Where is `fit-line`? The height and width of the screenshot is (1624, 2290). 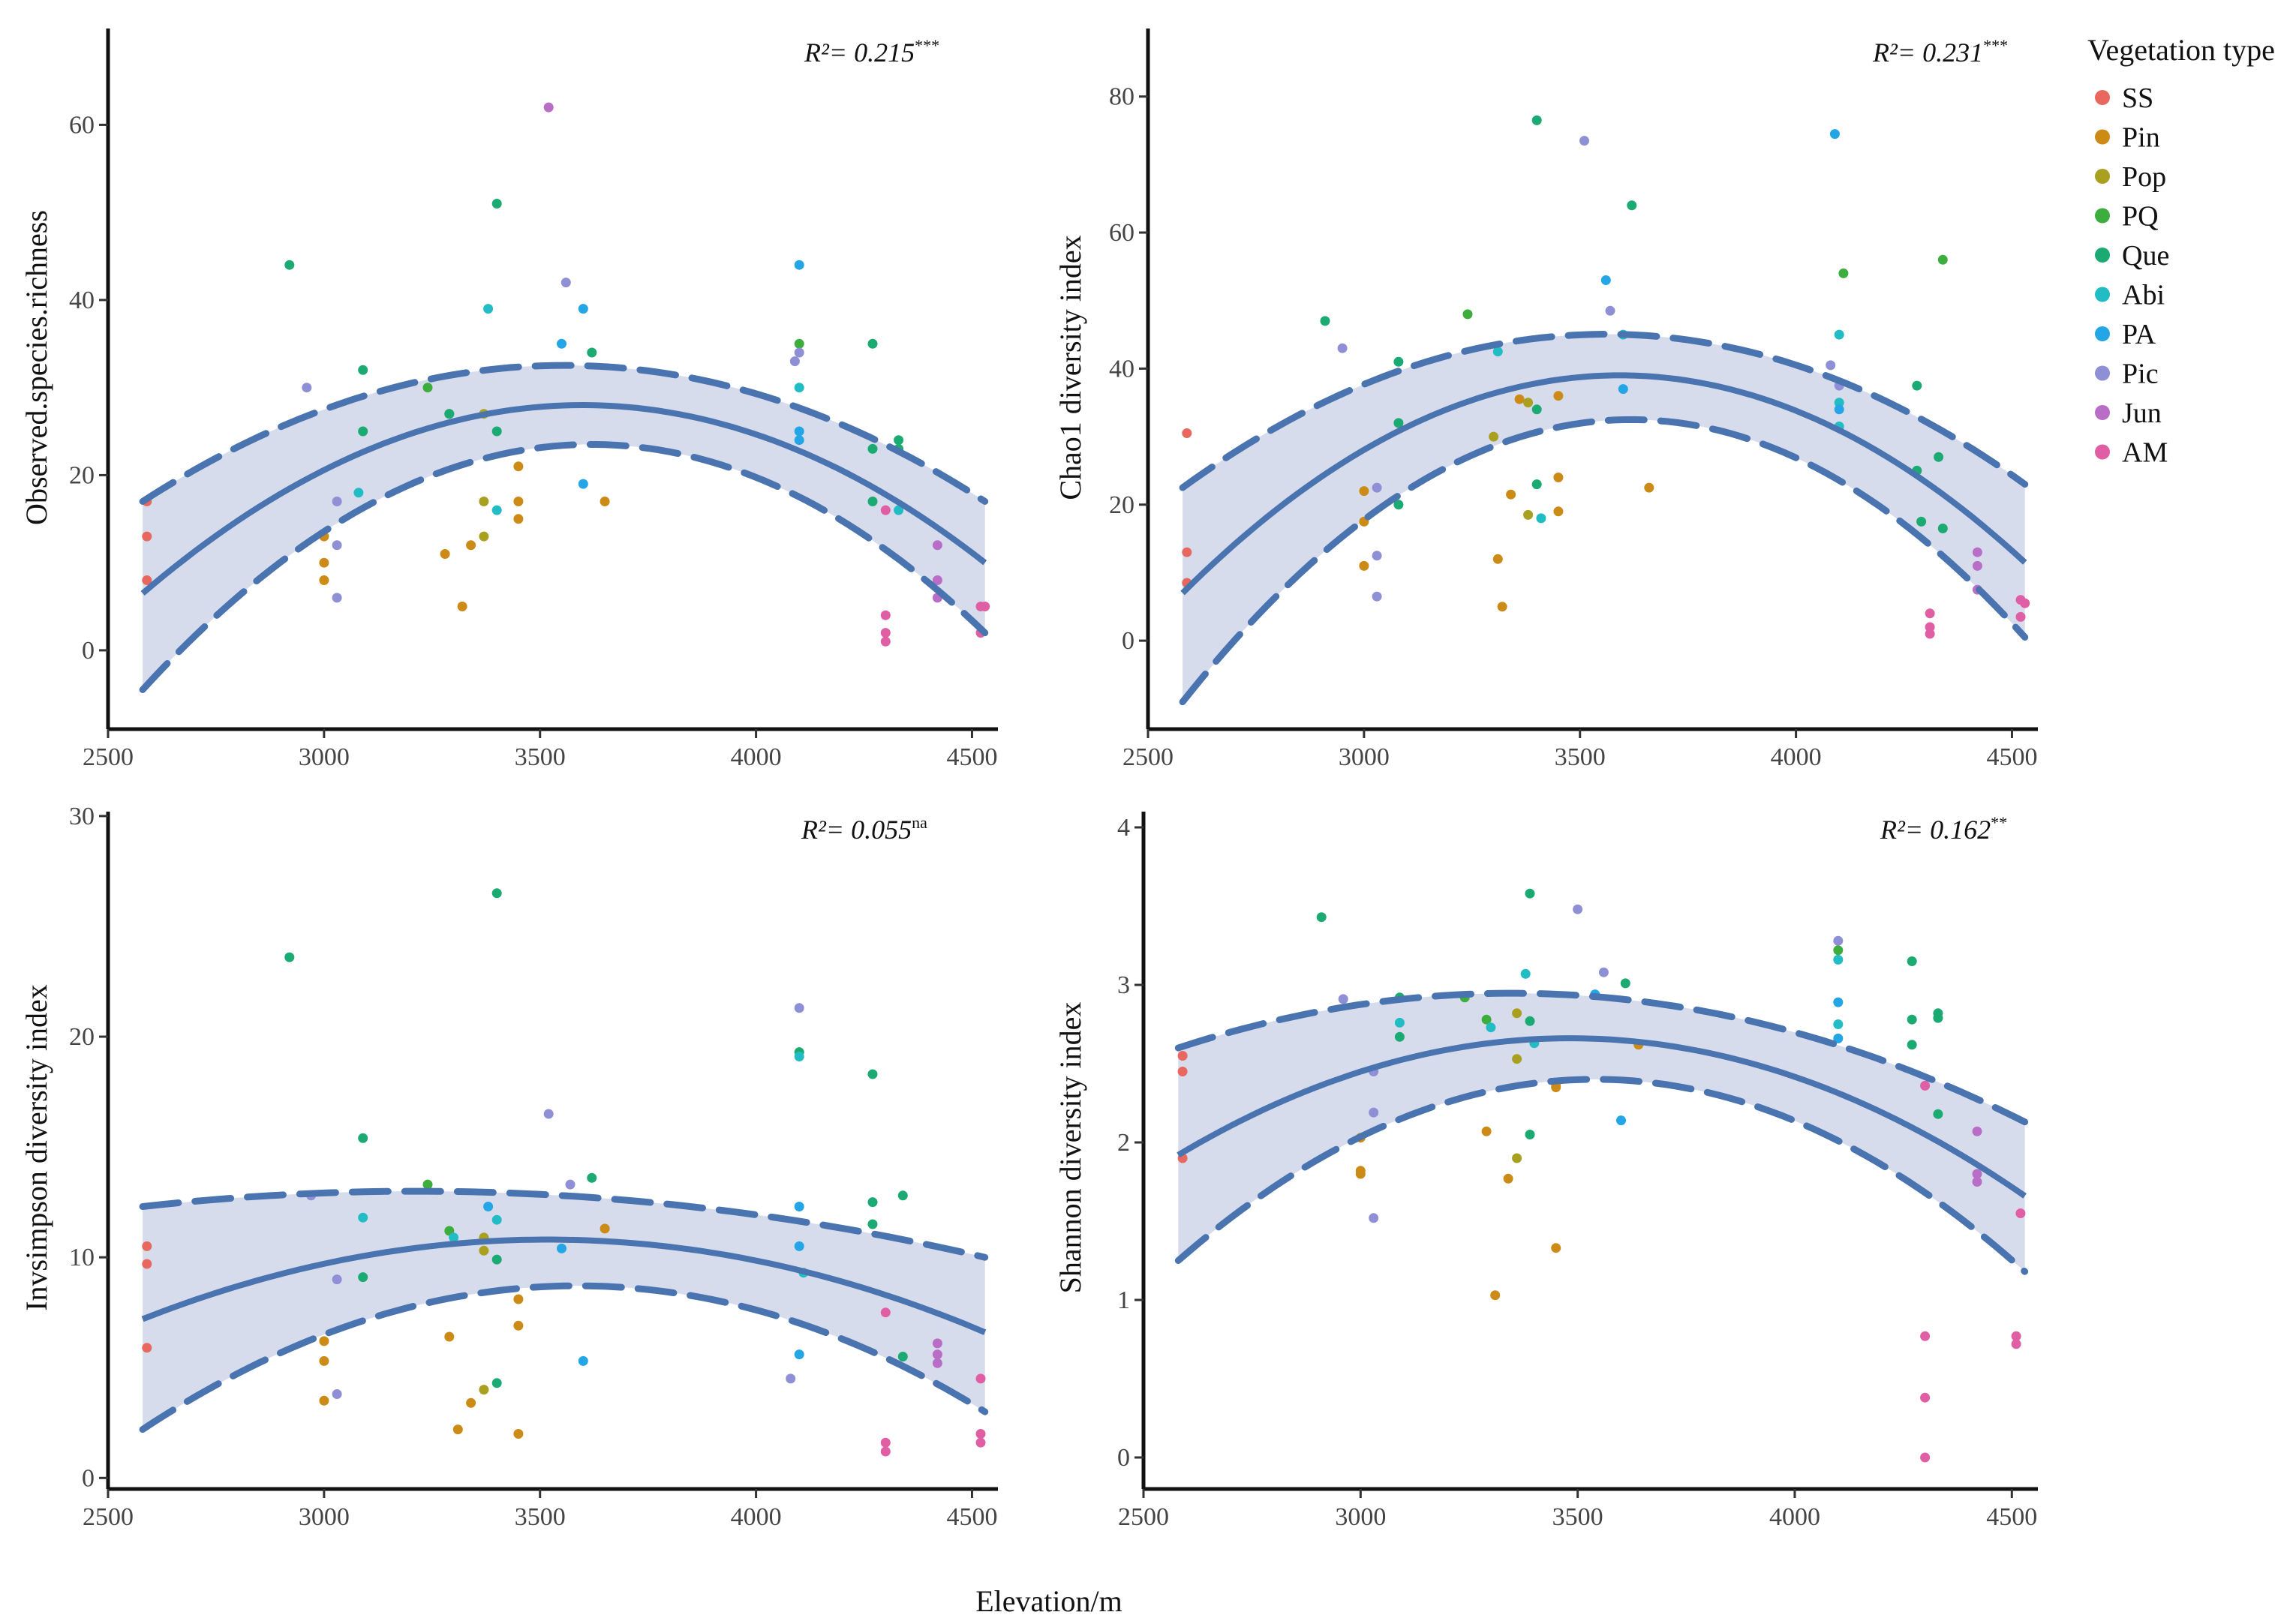 fit-line is located at coordinates (1602, 1117).